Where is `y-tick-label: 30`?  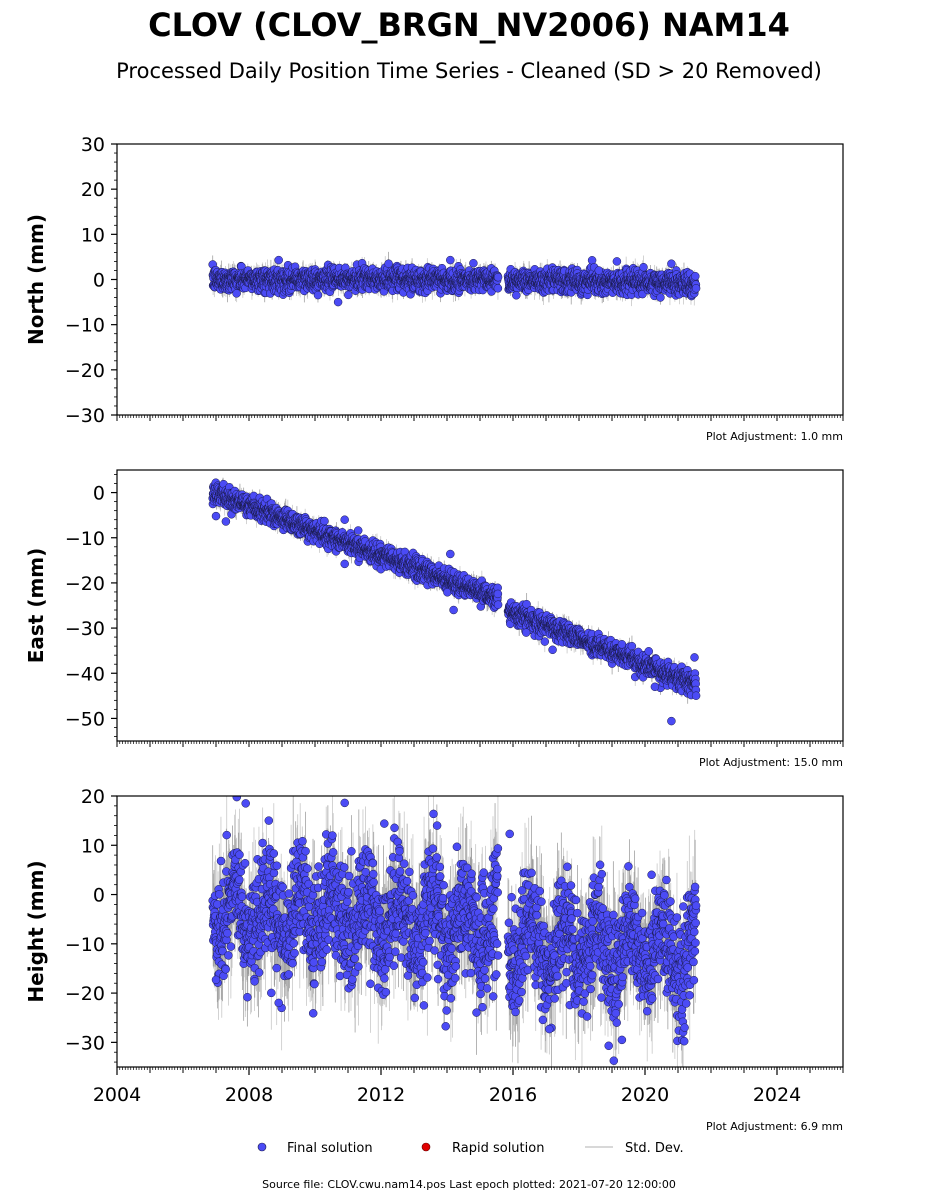 y-tick-label: 30 is located at coordinates (93, 145).